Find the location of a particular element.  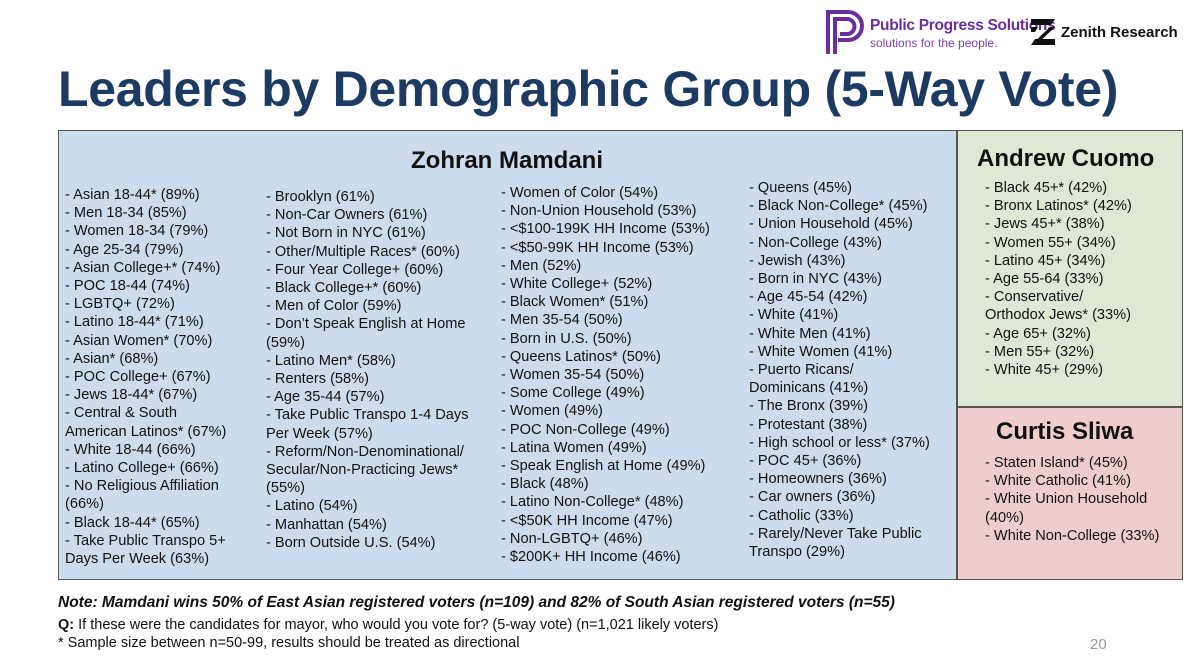

zenith-logo-name: Zenith Research is located at coordinates (1119, 32).